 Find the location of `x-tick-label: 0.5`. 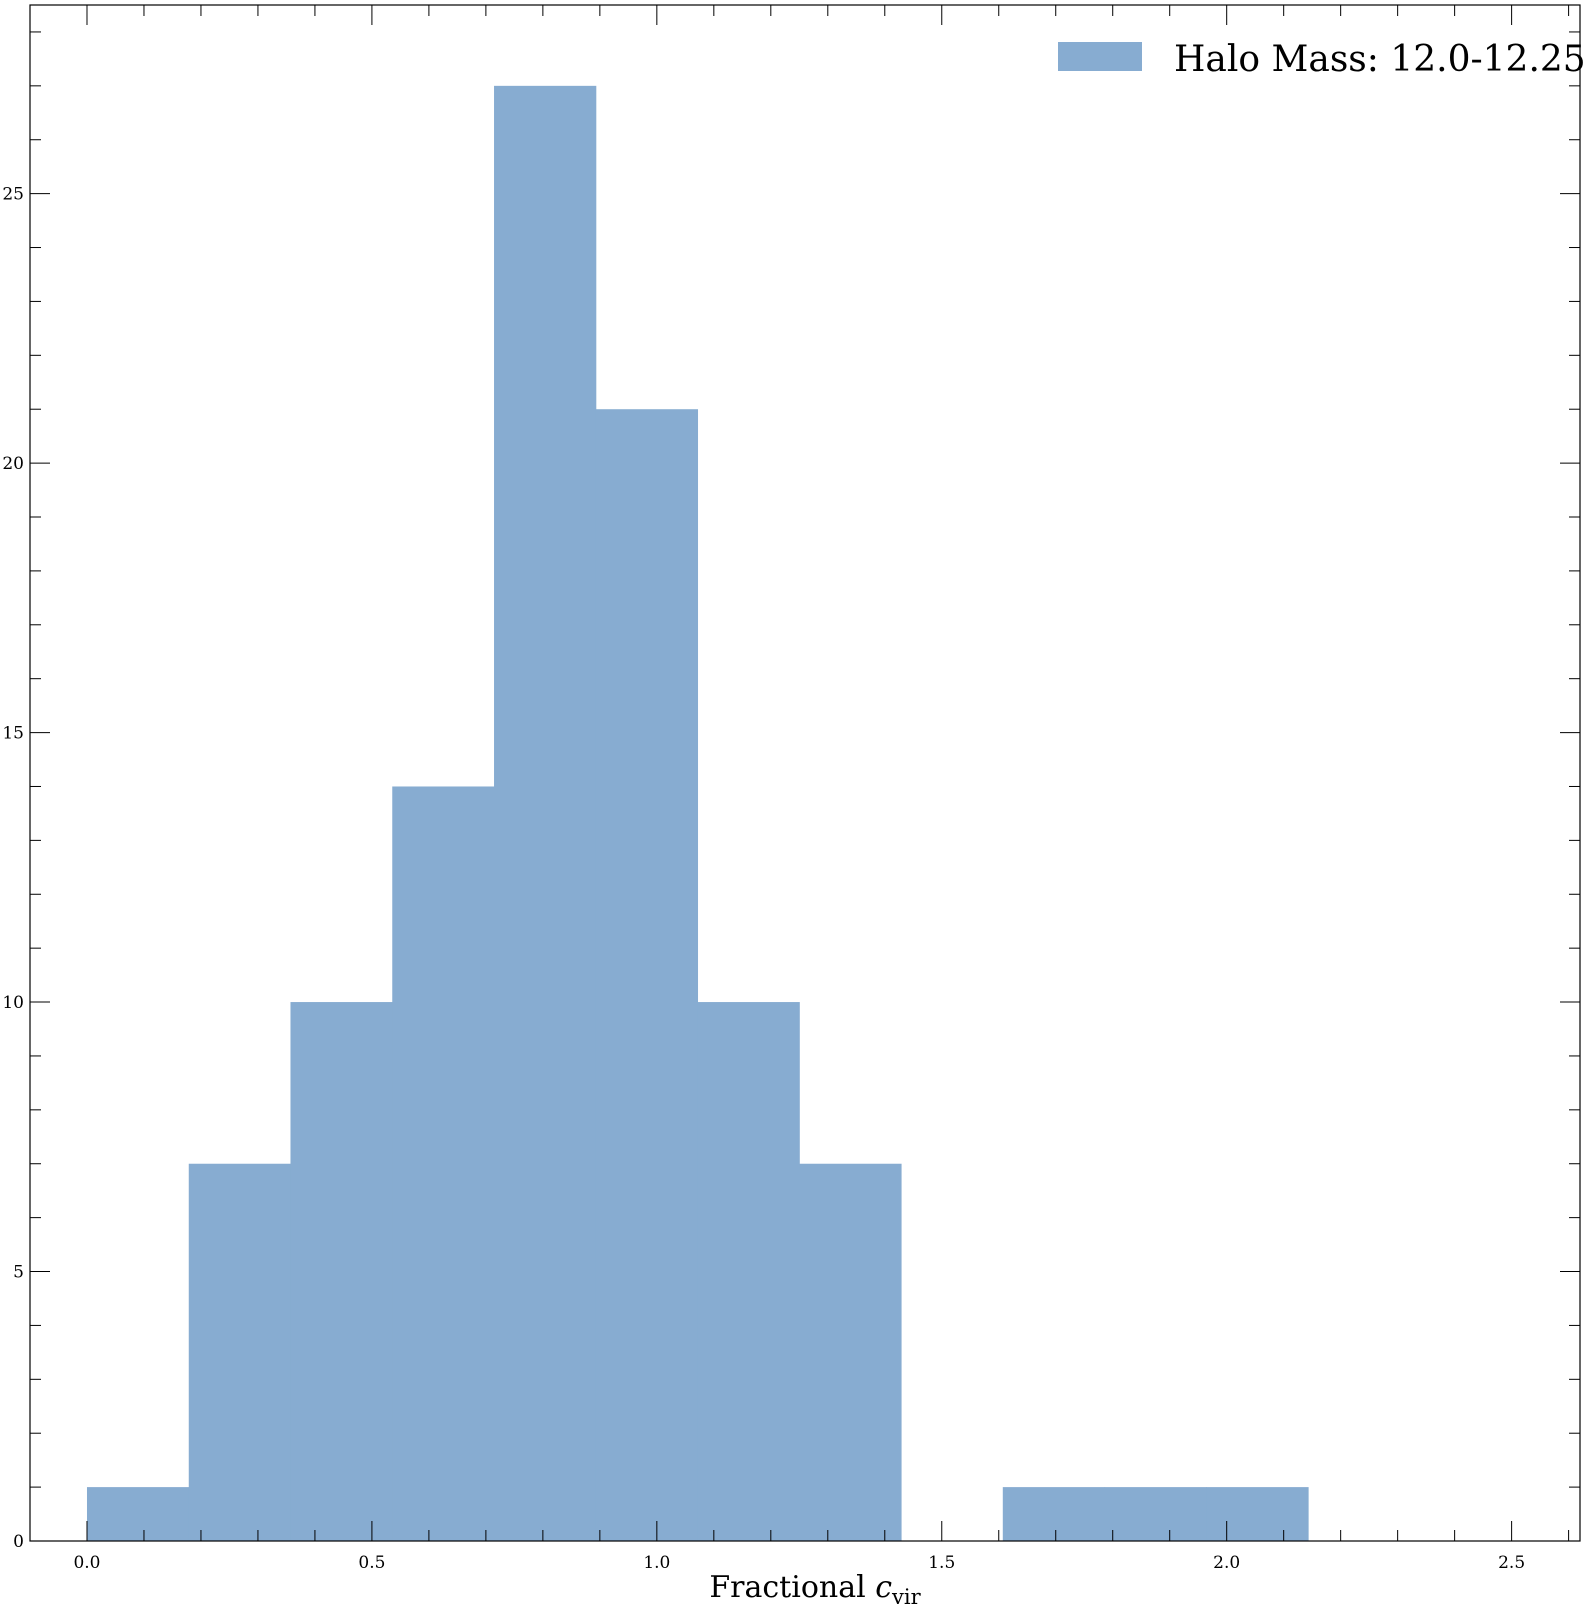

x-tick-label: 0.5 is located at coordinates (371, 1563).